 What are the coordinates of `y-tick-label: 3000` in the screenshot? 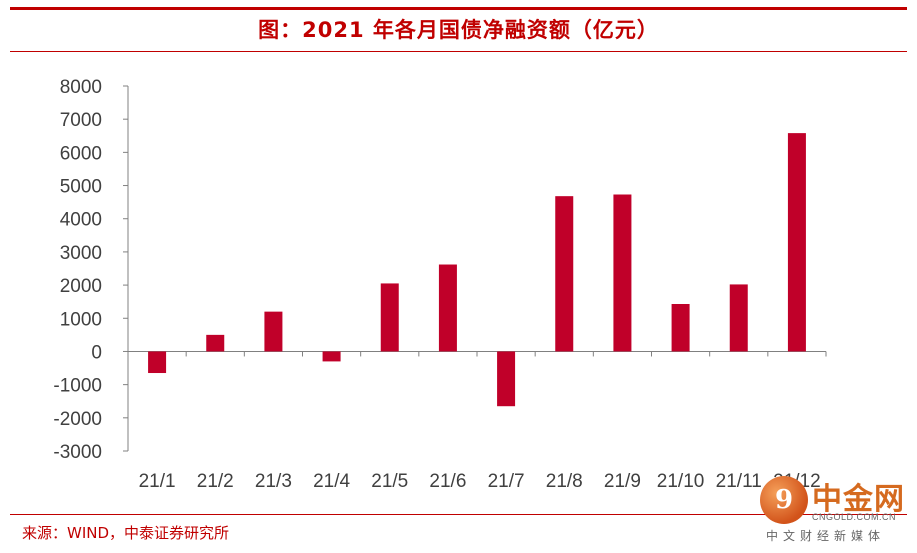 It's located at (81, 253).